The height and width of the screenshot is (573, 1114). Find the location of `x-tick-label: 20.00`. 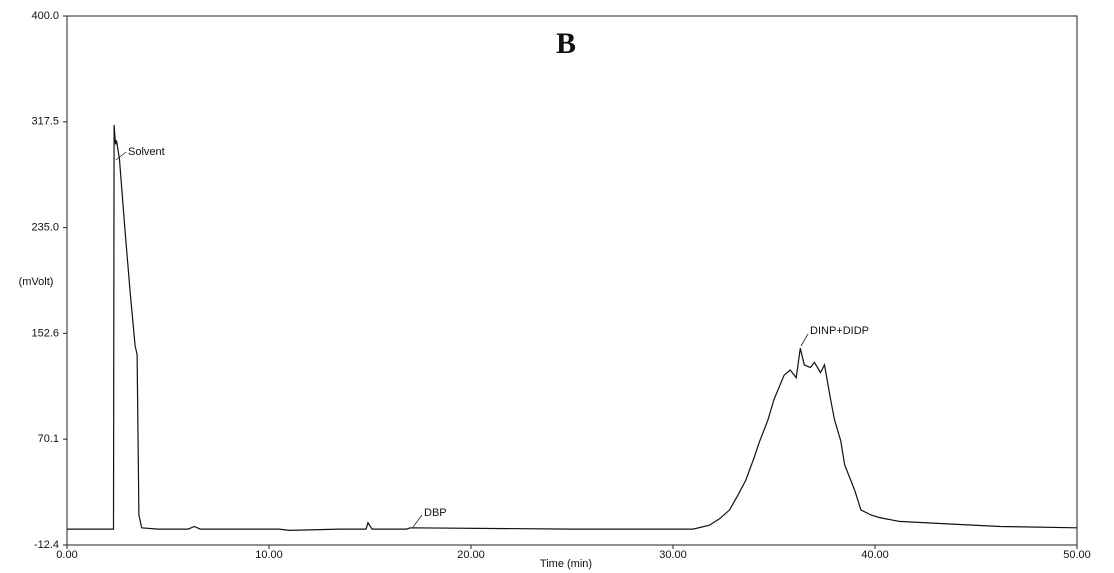

x-tick-label: 20.00 is located at coordinates (471, 555).